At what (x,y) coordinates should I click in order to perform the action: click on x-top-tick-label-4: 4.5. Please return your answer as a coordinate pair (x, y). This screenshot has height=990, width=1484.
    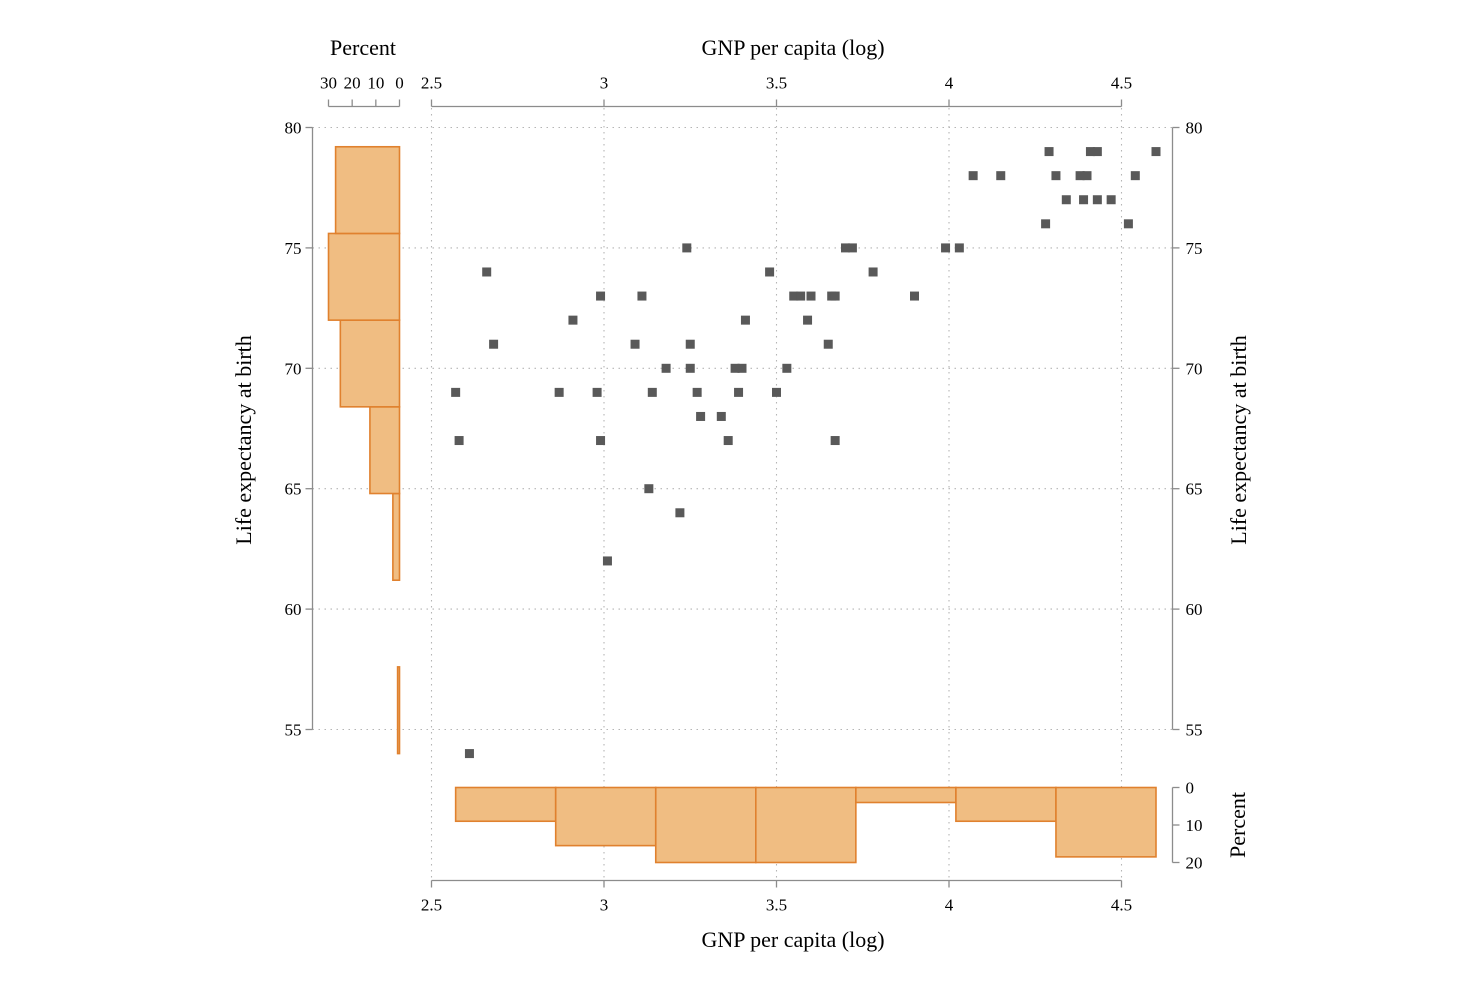
    Looking at the image, I should click on (1121, 83).